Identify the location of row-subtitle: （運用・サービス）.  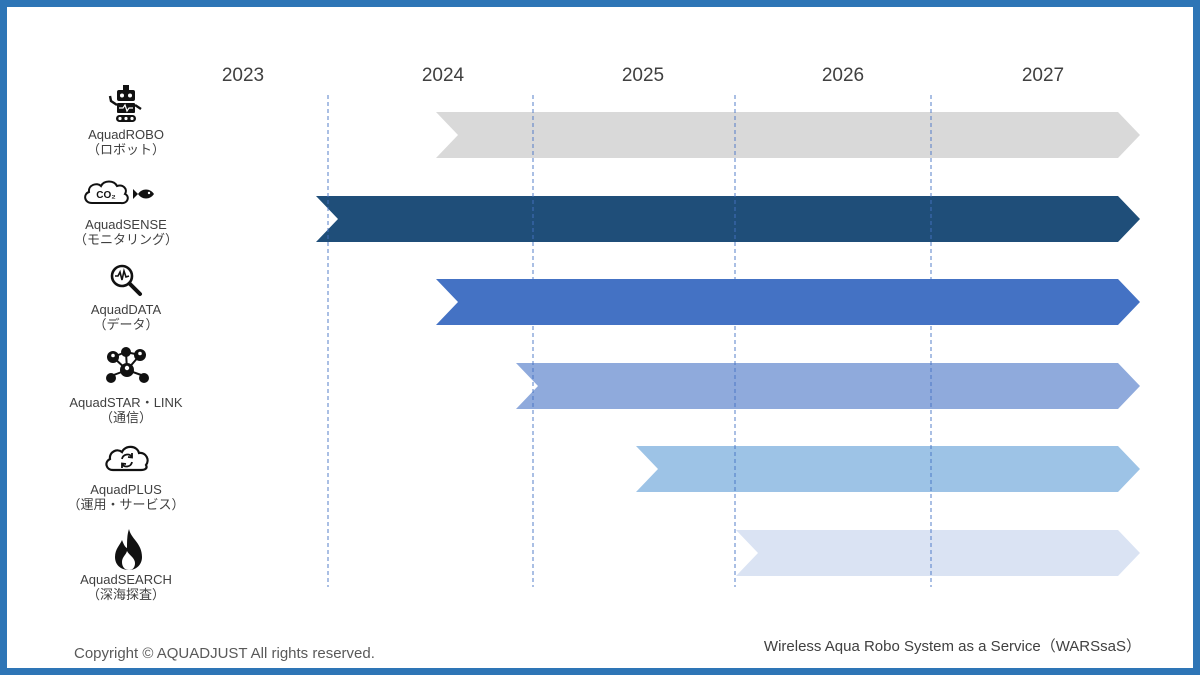
(126, 504).